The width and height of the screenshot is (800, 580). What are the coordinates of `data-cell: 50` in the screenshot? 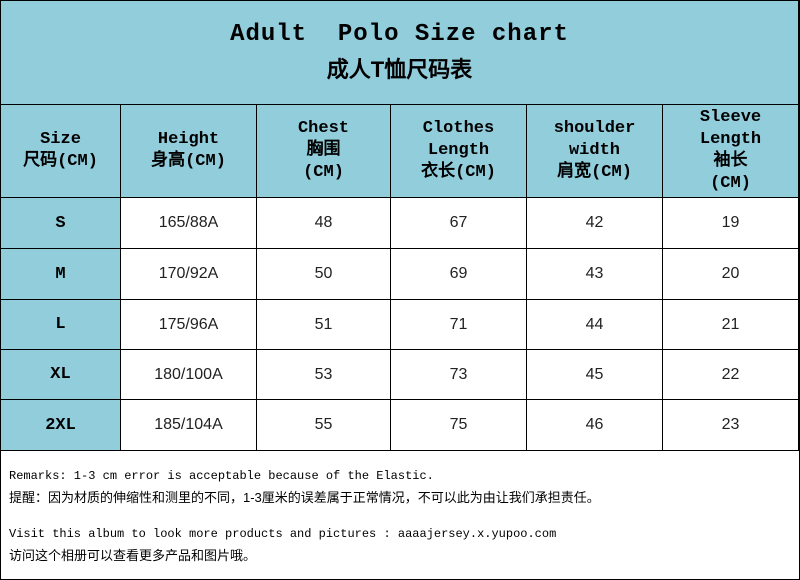 It's located at (324, 274).